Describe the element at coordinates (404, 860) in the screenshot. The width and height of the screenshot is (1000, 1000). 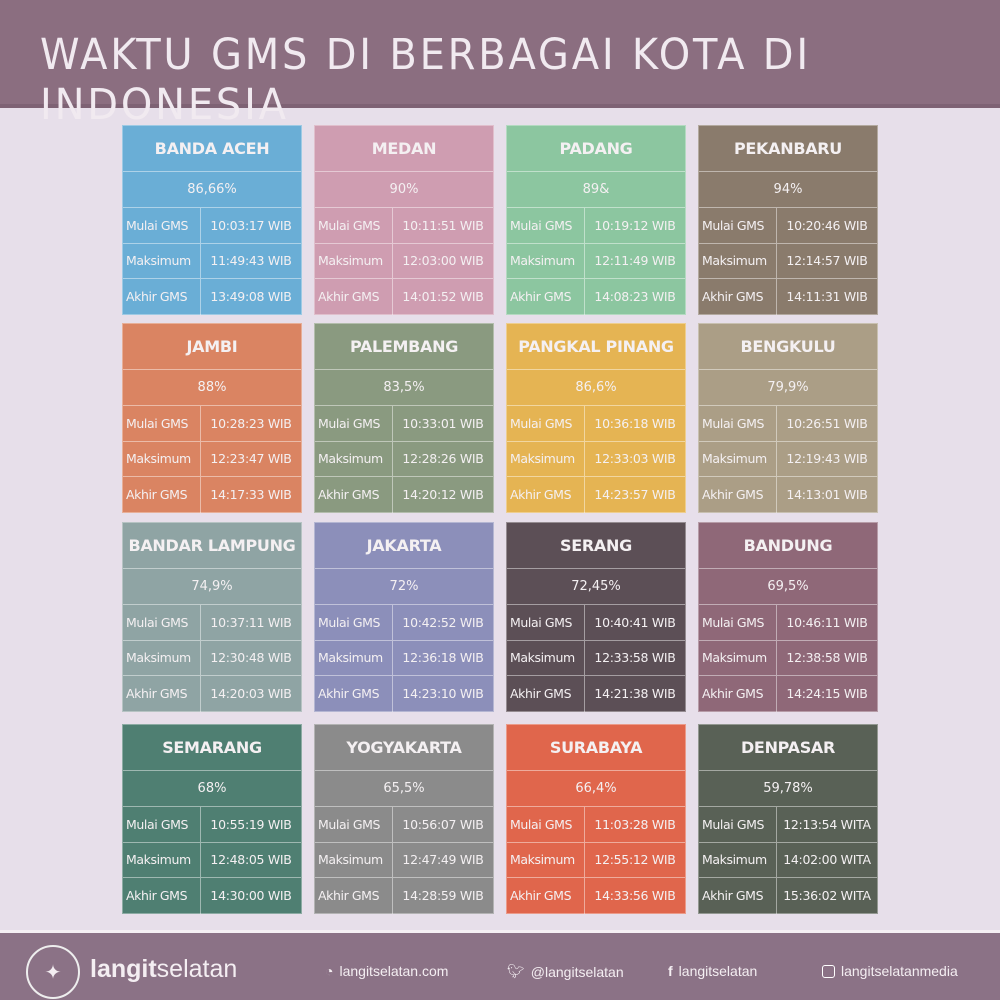
I see `maximum-row: Maksimum 12:47:49 WIB` at that location.